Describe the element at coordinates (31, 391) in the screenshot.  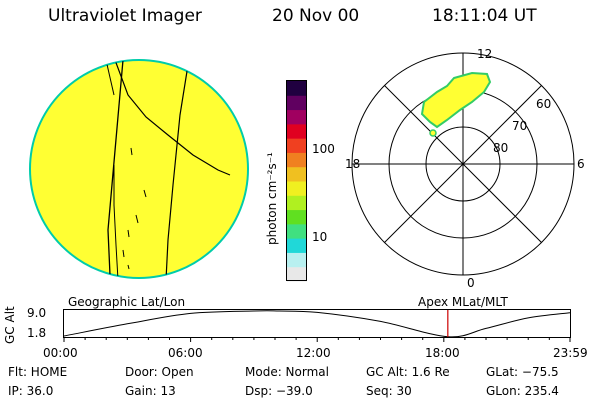
I see `status-ip: IP: 36.0` at that location.